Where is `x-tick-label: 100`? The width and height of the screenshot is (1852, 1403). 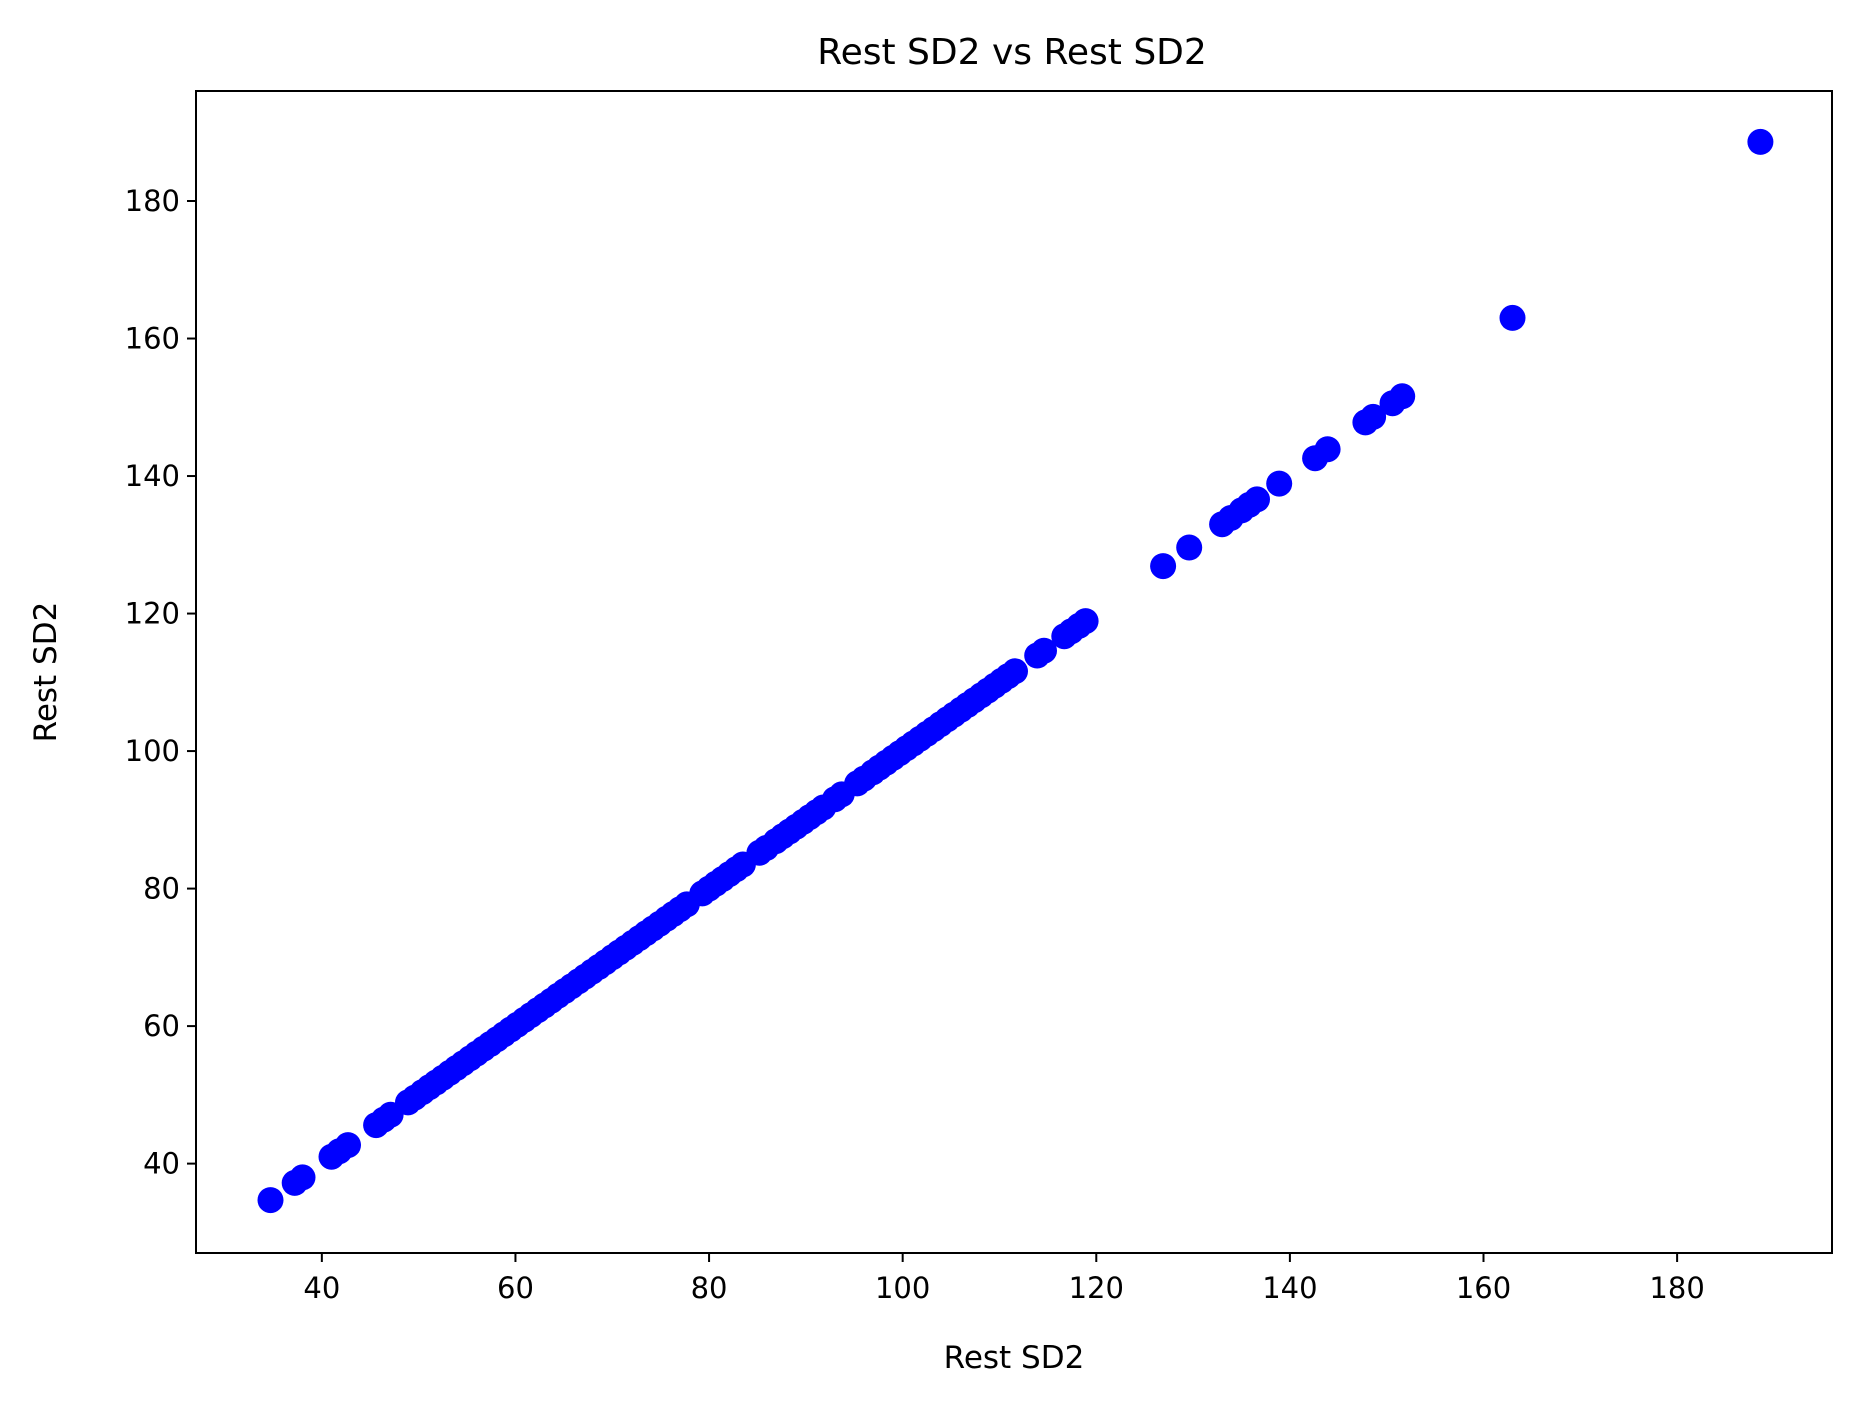 x-tick-label: 100 is located at coordinates (902, 1288).